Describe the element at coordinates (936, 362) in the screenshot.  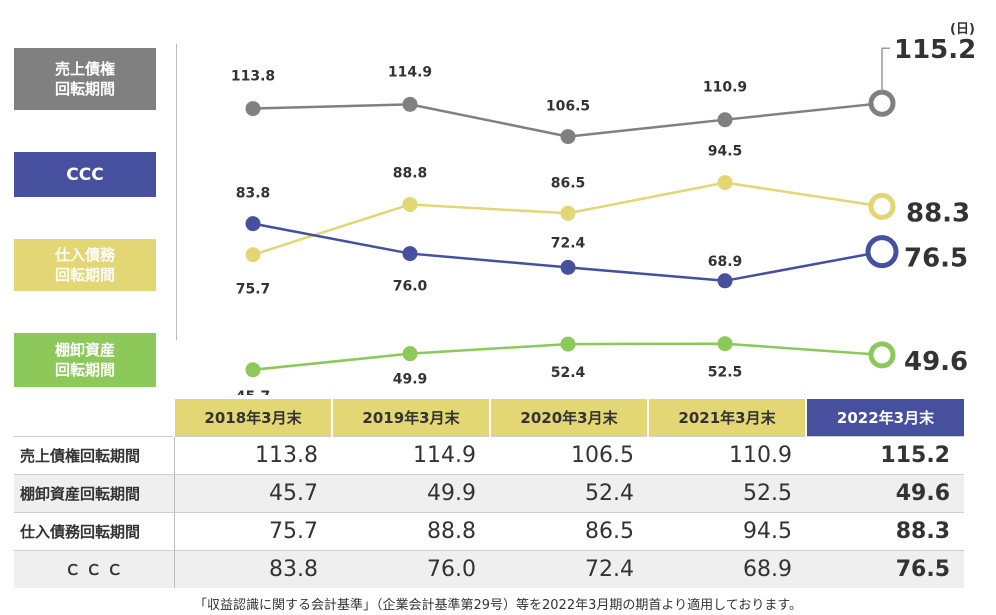
I see `data-label-latest: 49.6` at that location.